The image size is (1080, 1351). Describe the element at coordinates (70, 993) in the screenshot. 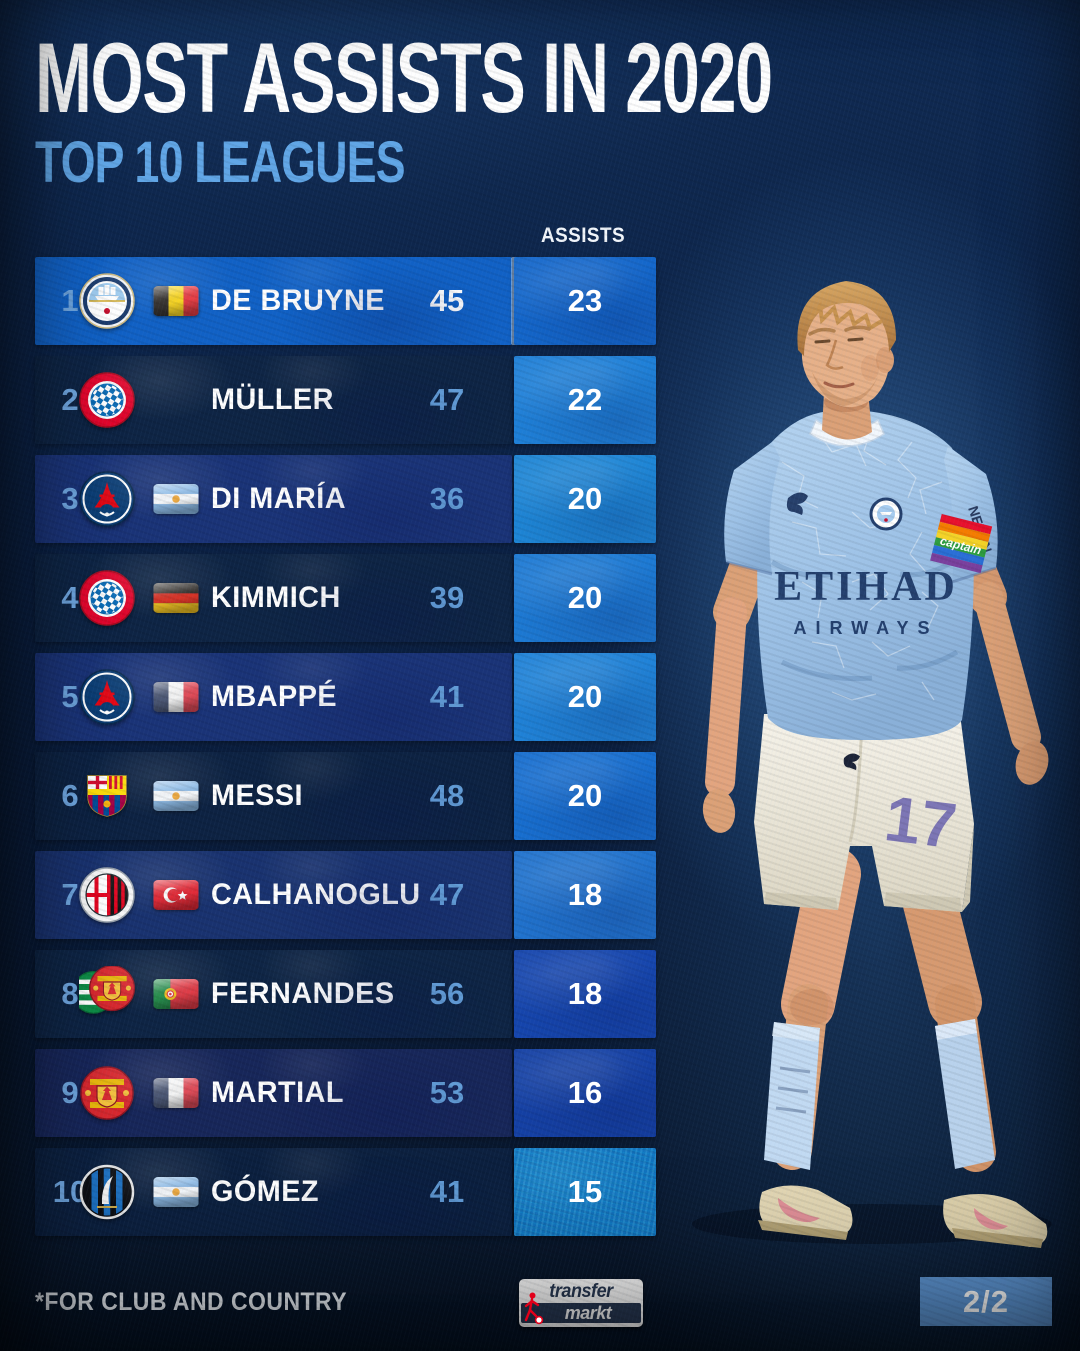

I see `rank-number: 8` at that location.